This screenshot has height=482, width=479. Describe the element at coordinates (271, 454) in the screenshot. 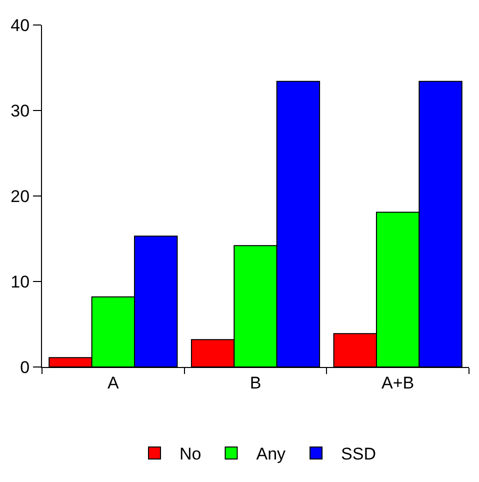

I see `legend-label: Any` at that location.